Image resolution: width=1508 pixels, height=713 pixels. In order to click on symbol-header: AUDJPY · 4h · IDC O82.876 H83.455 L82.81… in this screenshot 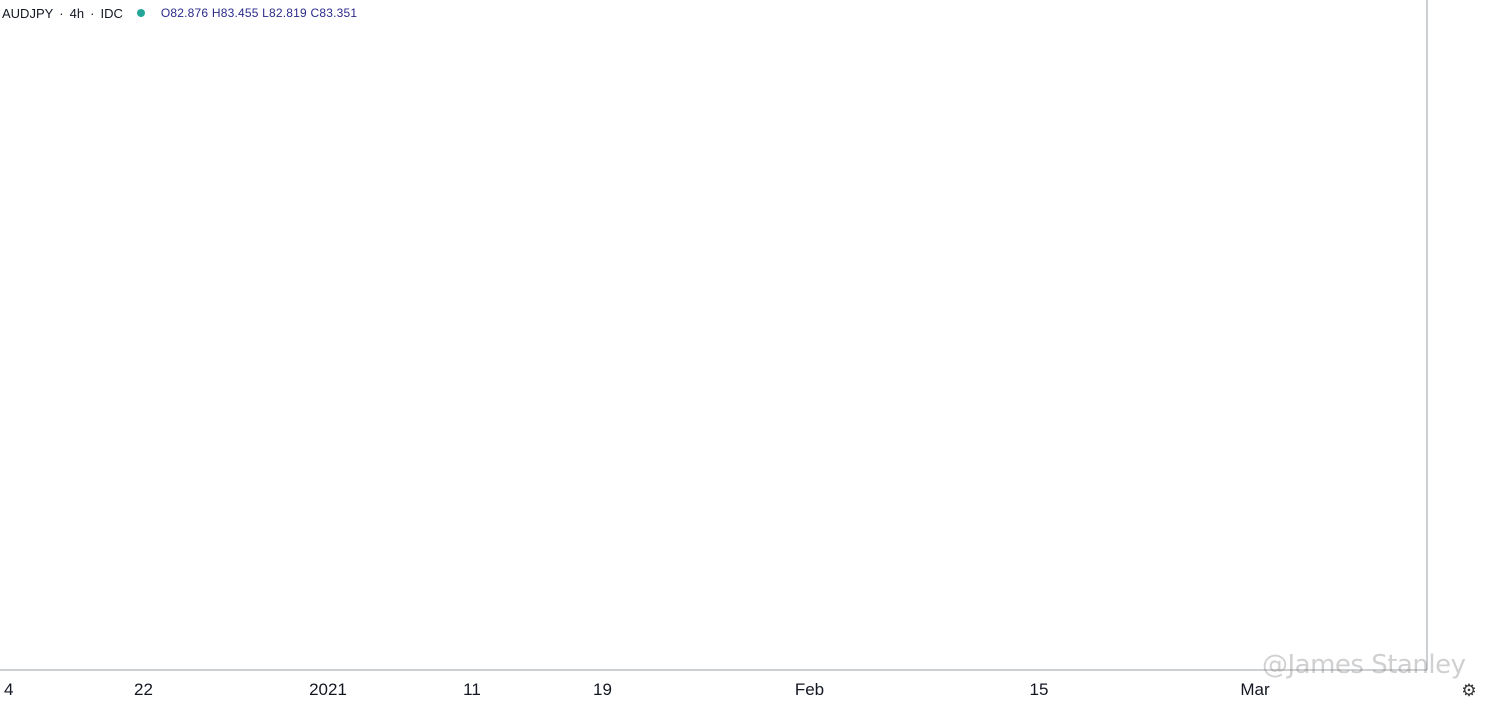, I will do `click(182, 13)`.